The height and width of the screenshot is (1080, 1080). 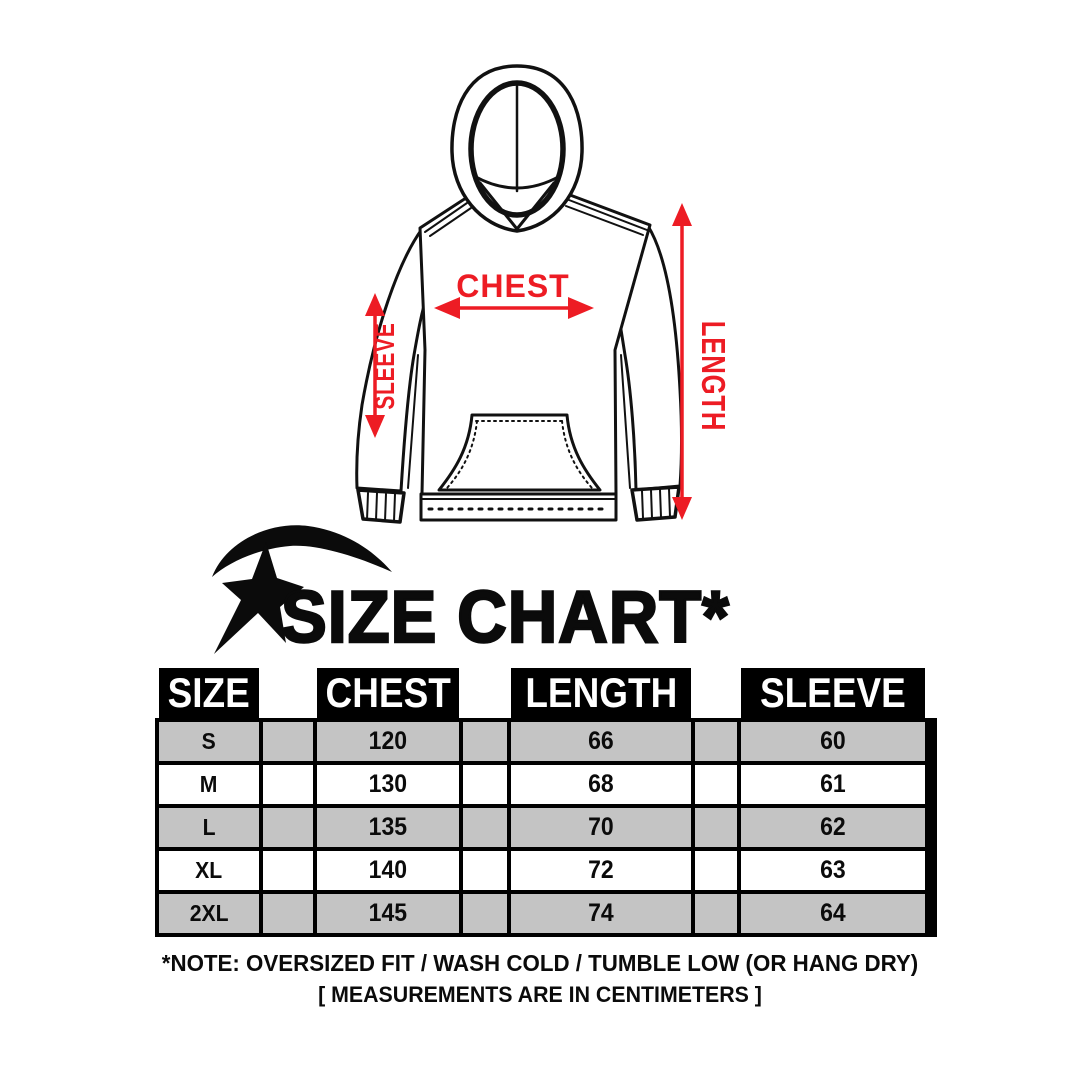 What do you see at coordinates (547, 361) in the screenshot?
I see `measurement-annotations: CHEST SLEEVE LENGTH` at bounding box center [547, 361].